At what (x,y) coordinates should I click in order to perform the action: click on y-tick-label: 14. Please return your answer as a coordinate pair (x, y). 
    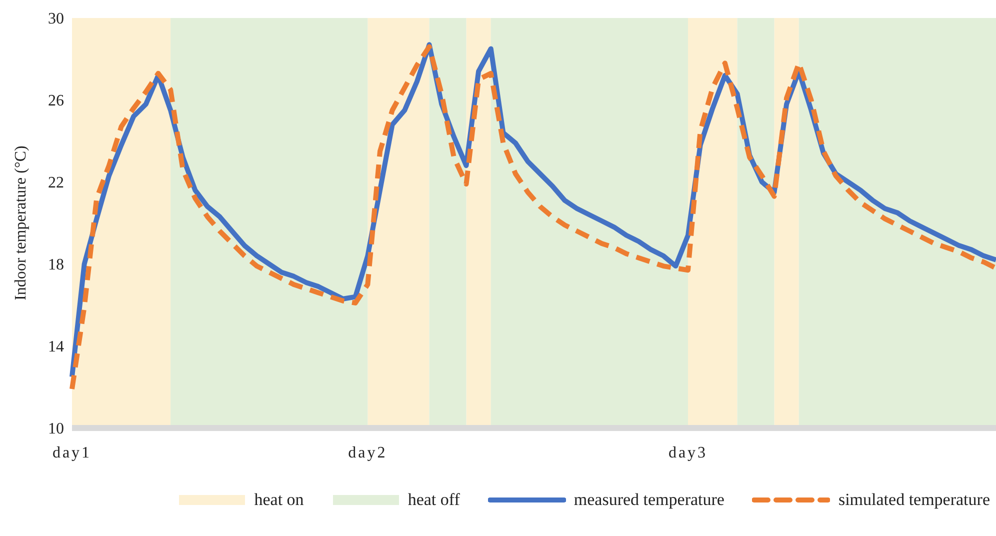
    Looking at the image, I should click on (56, 347).